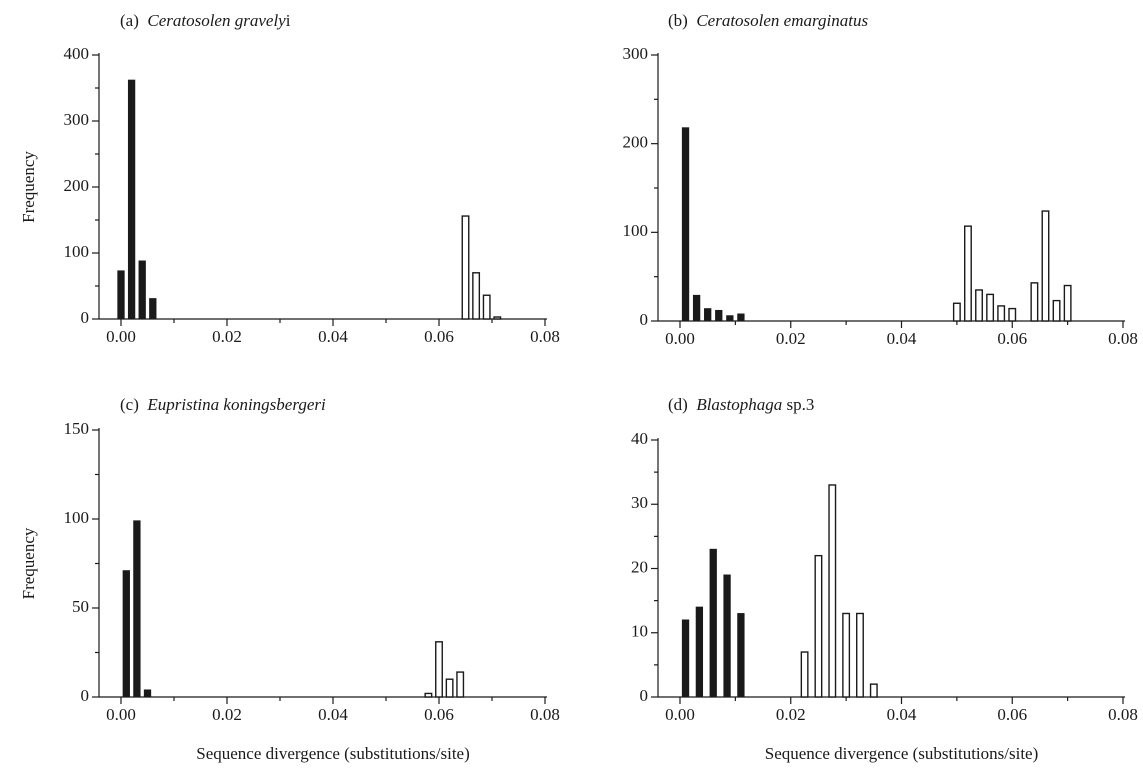 Image resolution: width=1143 pixels, height=770 pixels. What do you see at coordinates (639, 631) in the screenshot?
I see `y-tick-label: 10` at bounding box center [639, 631].